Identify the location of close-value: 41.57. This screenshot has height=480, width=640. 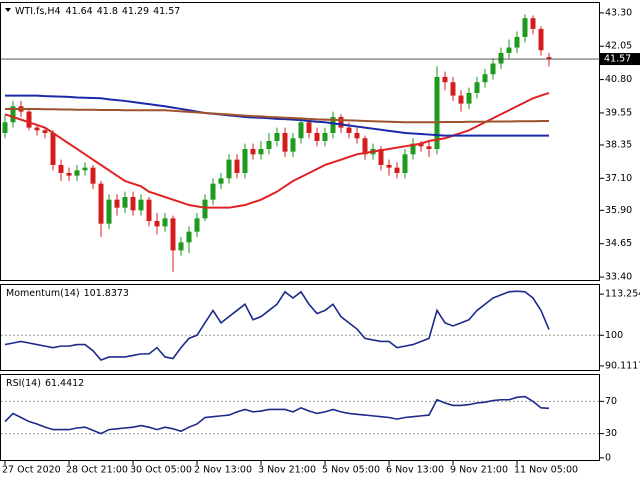
(166, 11).